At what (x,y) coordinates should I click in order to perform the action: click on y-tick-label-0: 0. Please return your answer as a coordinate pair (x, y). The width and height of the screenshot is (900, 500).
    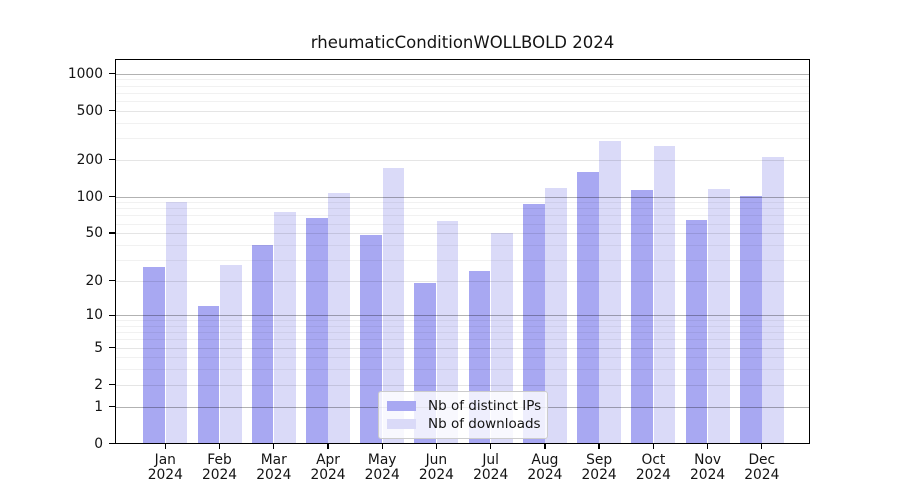
    Looking at the image, I should click on (98, 443).